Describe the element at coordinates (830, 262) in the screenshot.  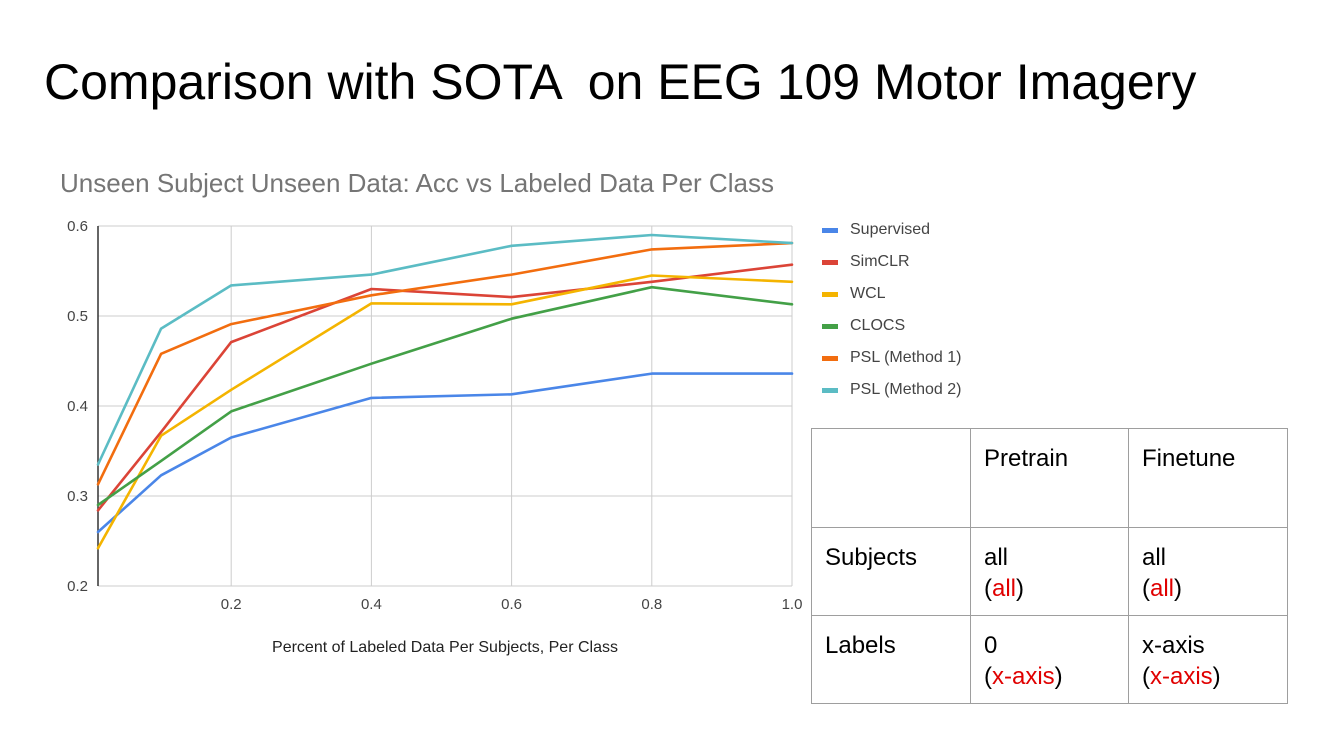
I see `legend-swatch-simclr` at that location.